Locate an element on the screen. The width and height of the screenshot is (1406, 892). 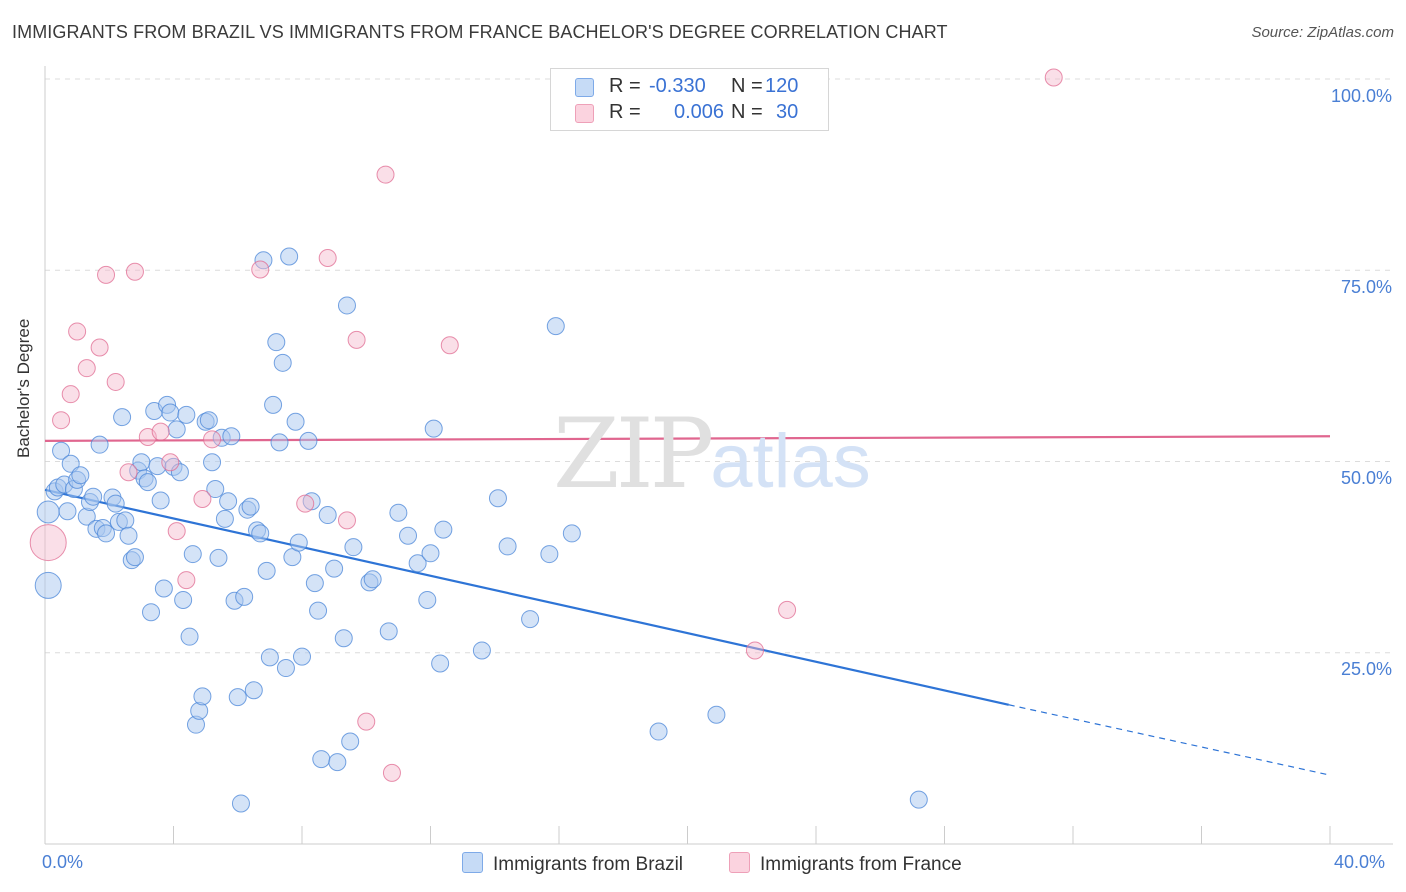
watermark-zip: ZIP is located at coordinates (633, 454).